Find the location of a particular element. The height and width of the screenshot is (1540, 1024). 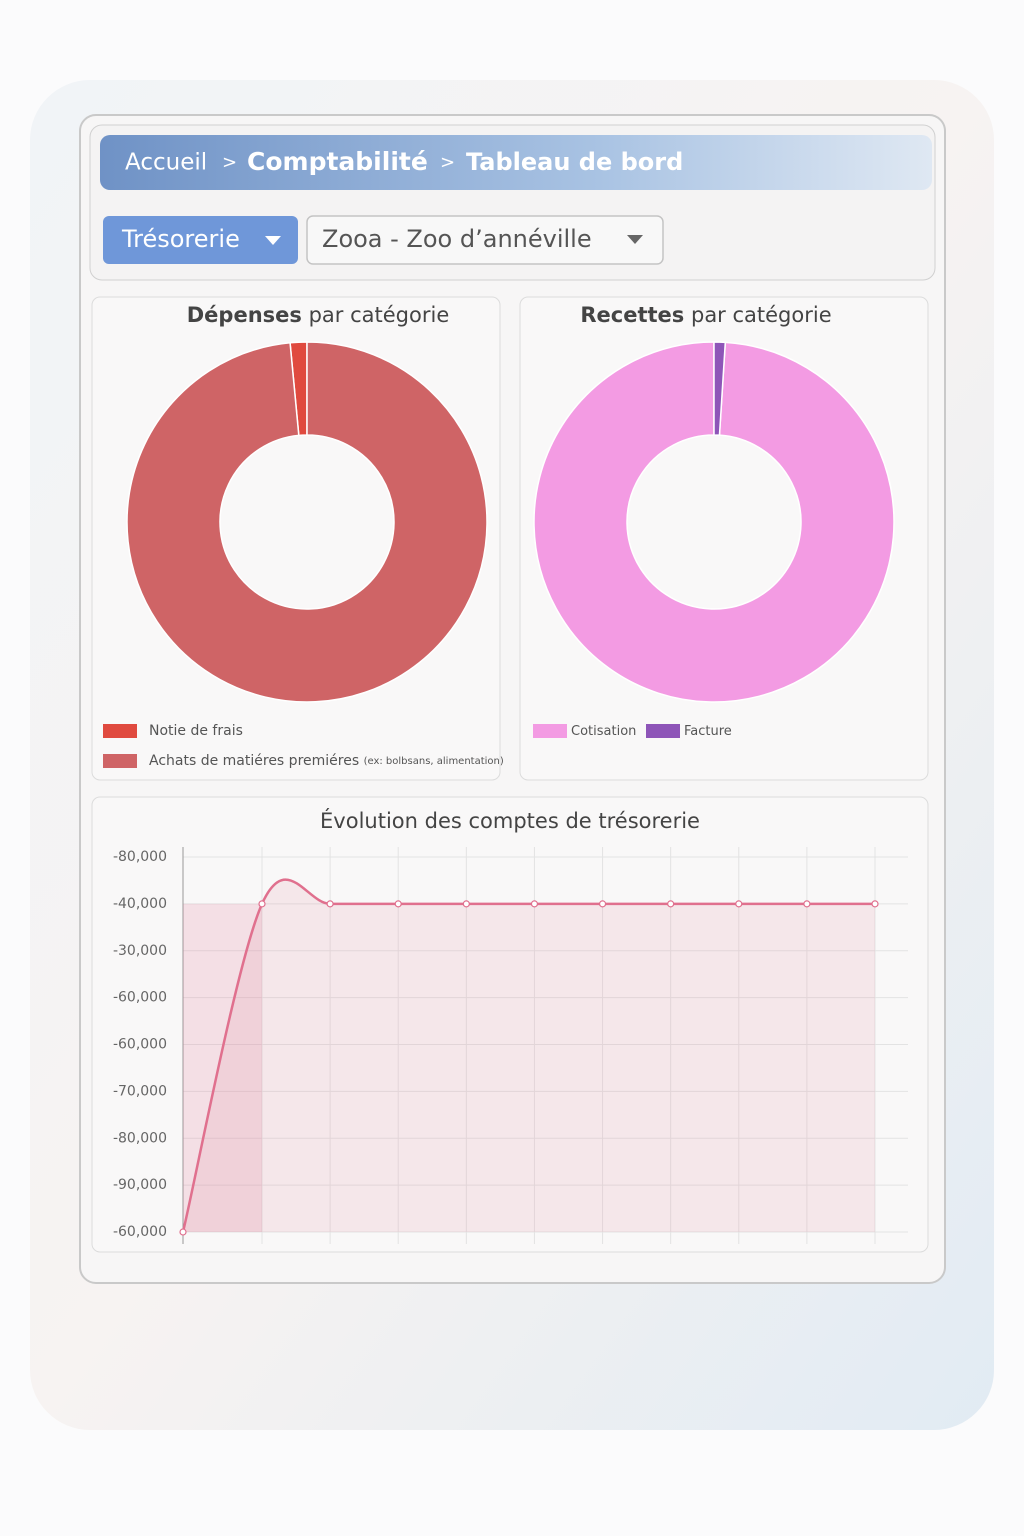

legend-label: Notie de frais is located at coordinates (196, 731).